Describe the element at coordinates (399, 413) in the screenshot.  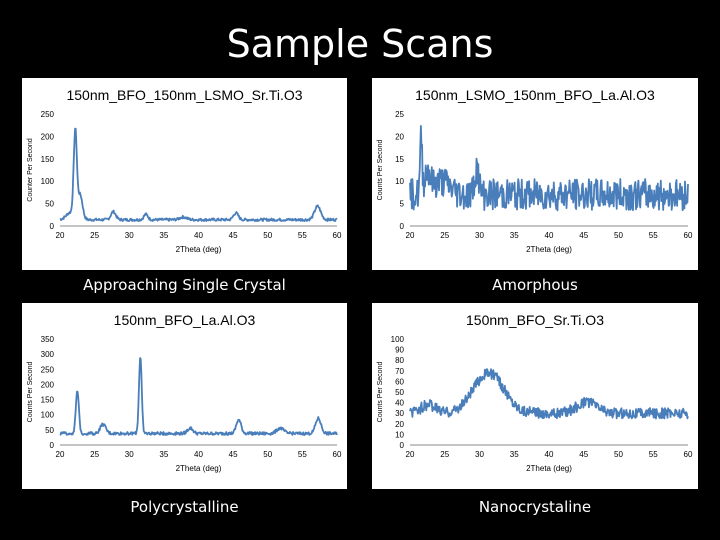
I see `y-tick-label: 30` at that location.